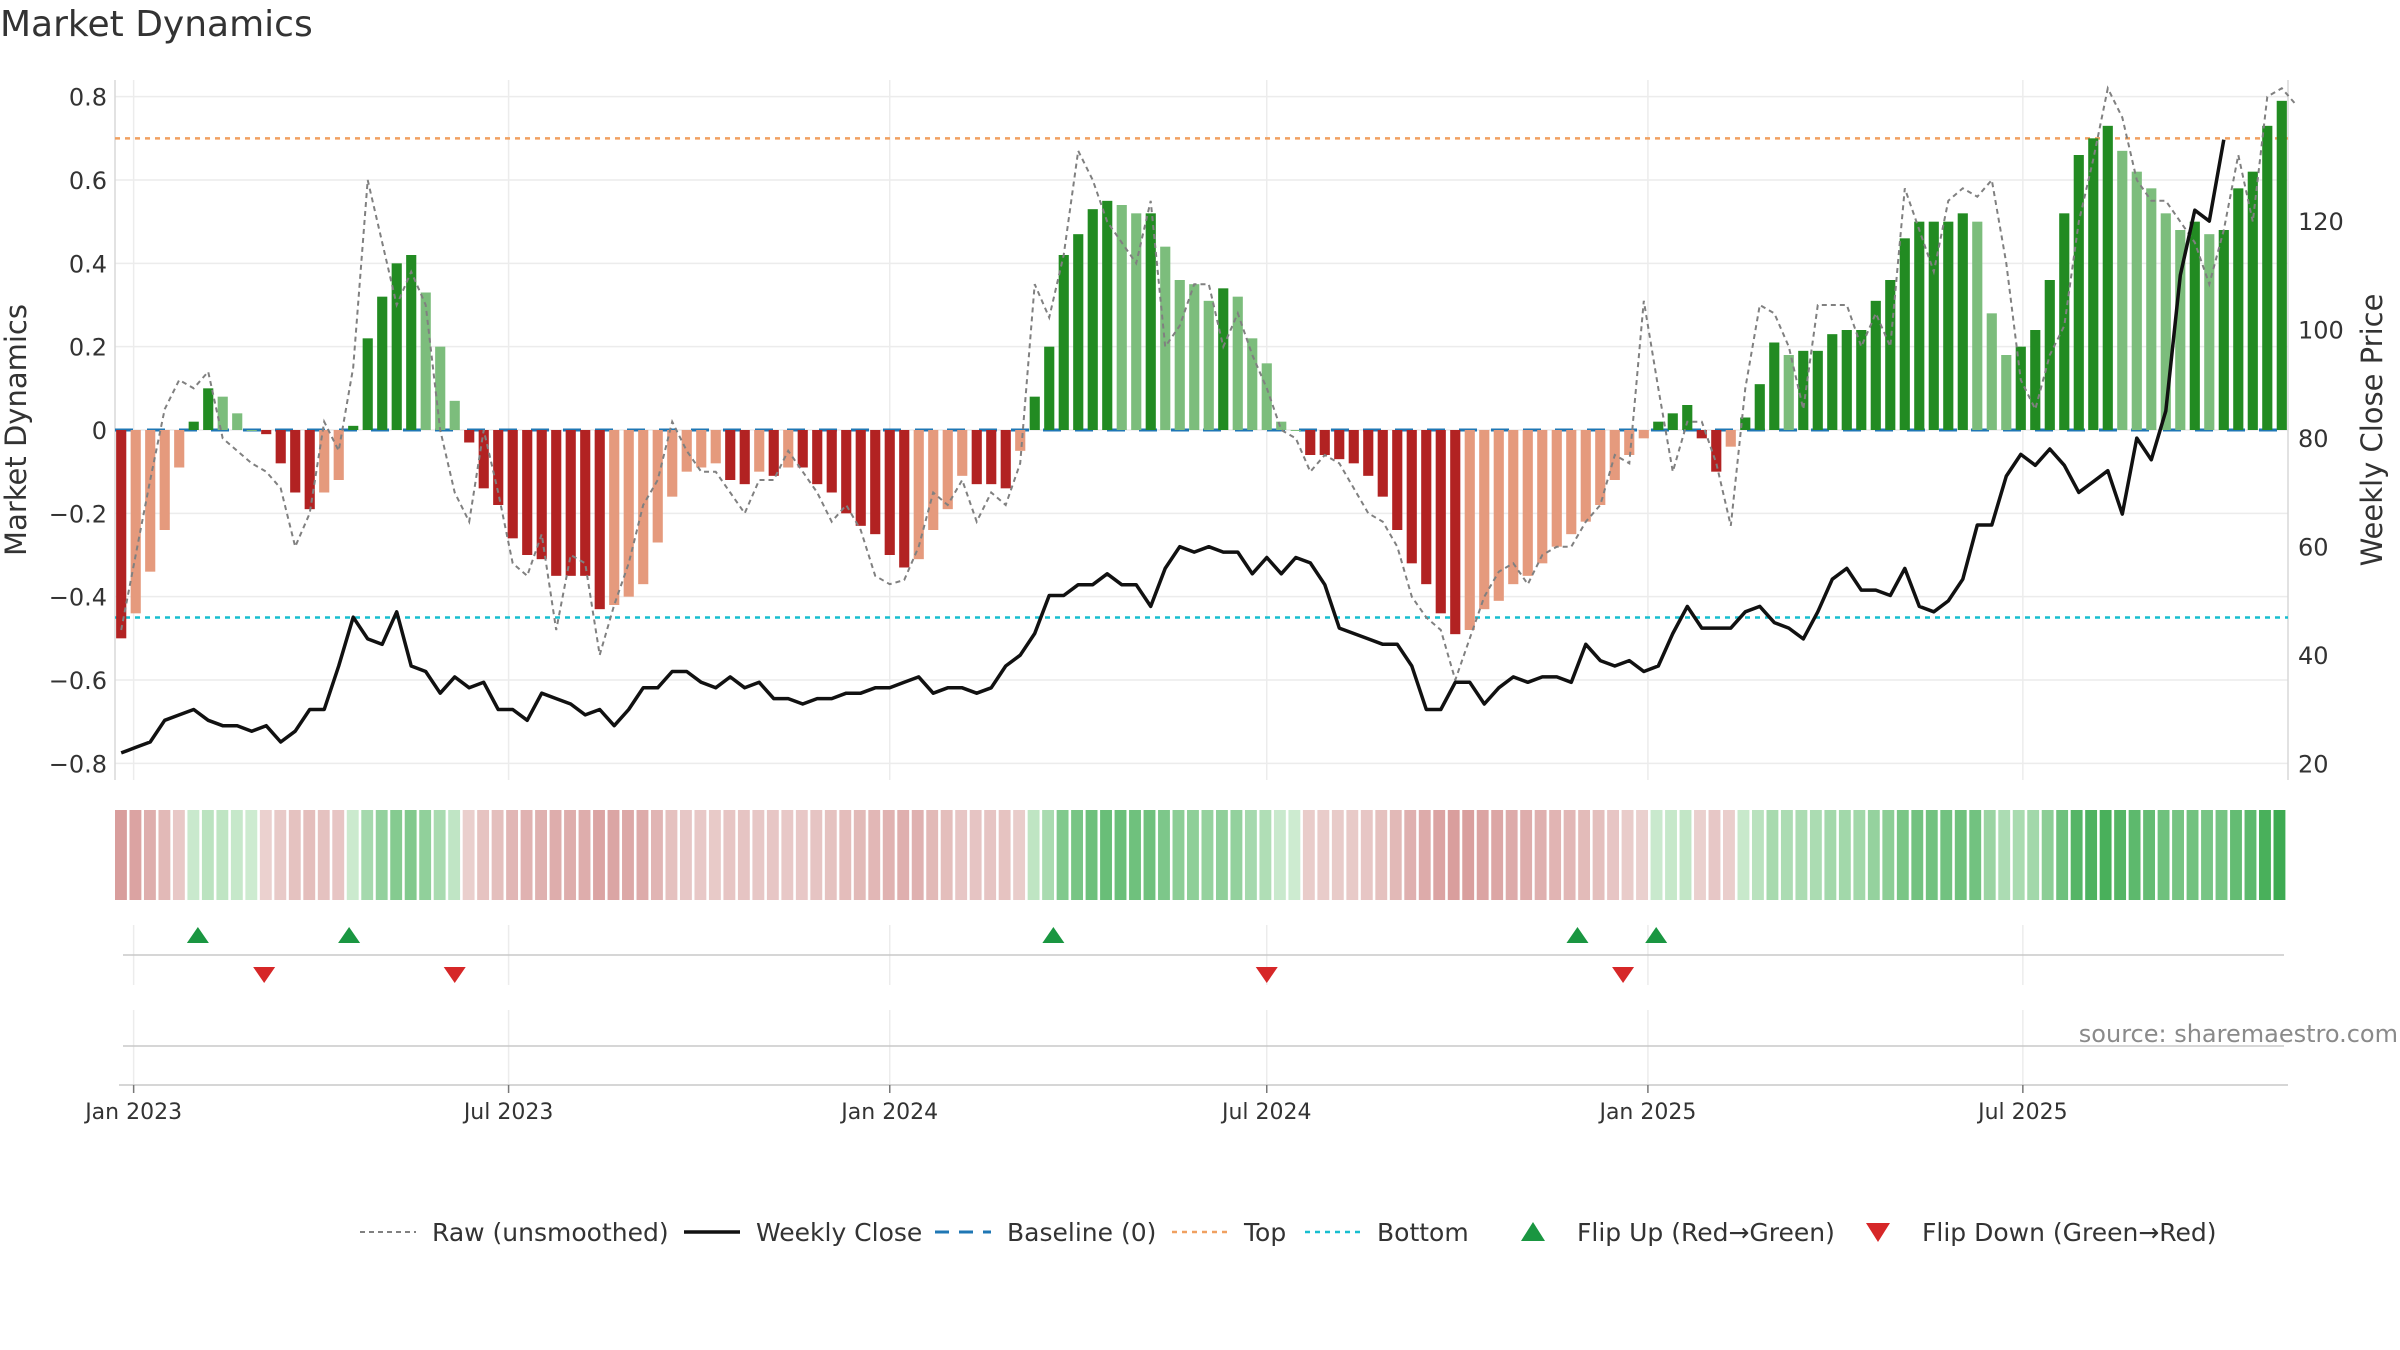 This screenshot has height=1350, width=2400. Describe the element at coordinates (1203, 955) in the screenshot. I see `flip-marker-panel` at that location.